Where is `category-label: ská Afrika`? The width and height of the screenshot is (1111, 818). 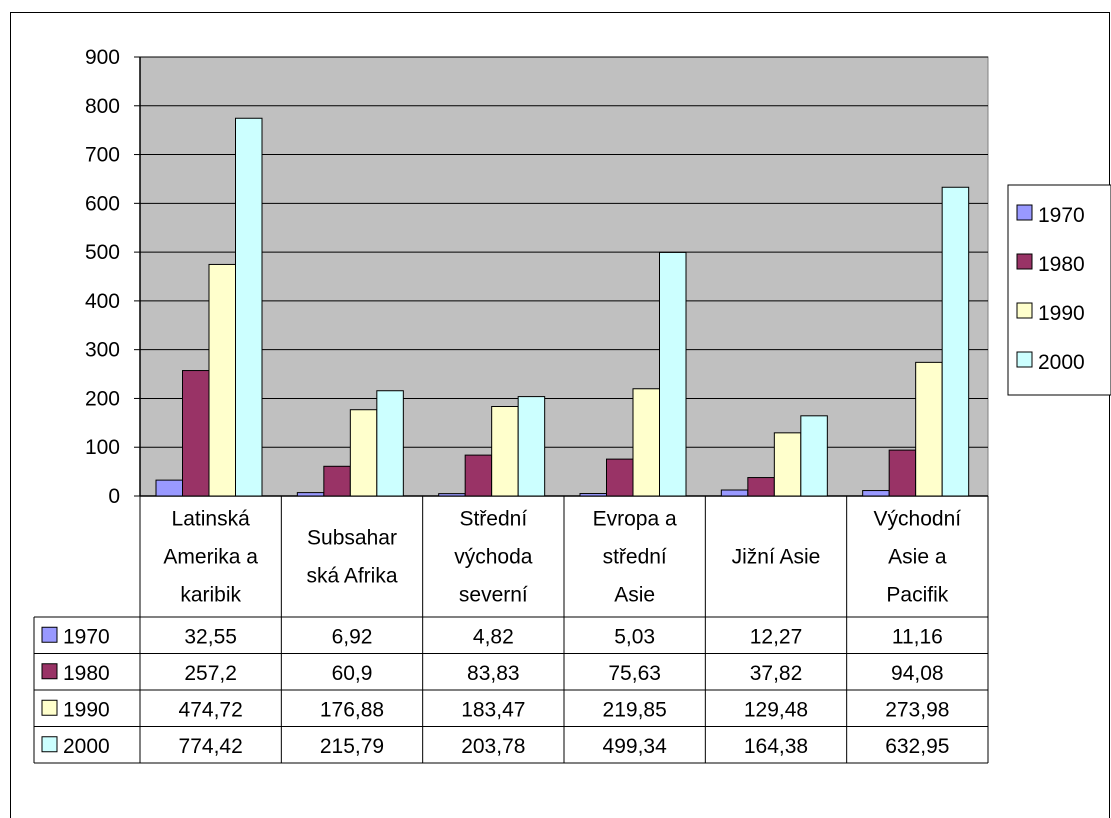 category-label: ská Afrika is located at coordinates (351, 576).